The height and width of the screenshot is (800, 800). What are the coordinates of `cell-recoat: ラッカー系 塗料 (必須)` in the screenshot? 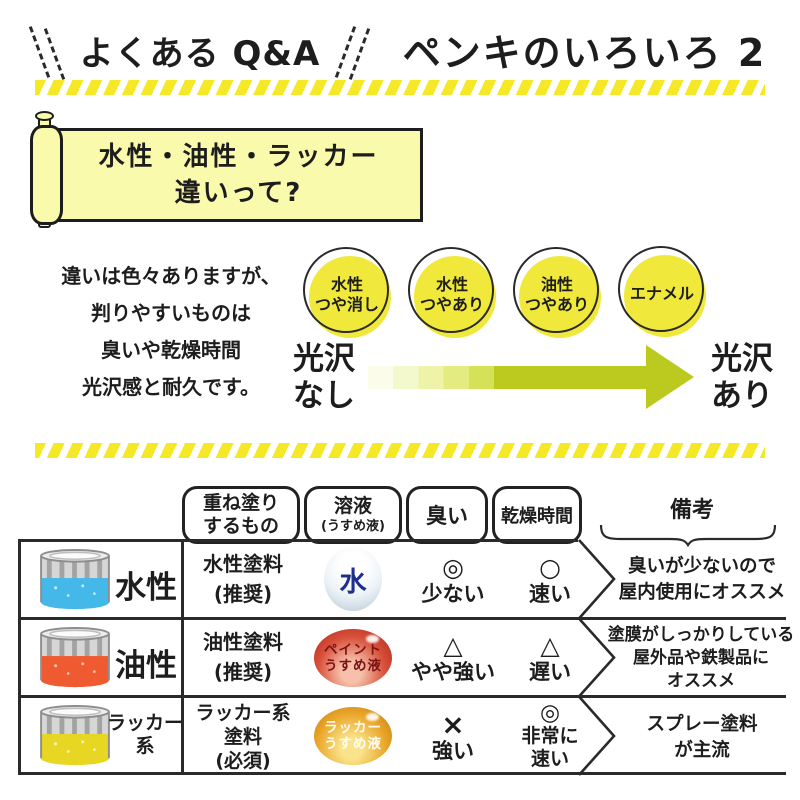 It's located at (243, 737).